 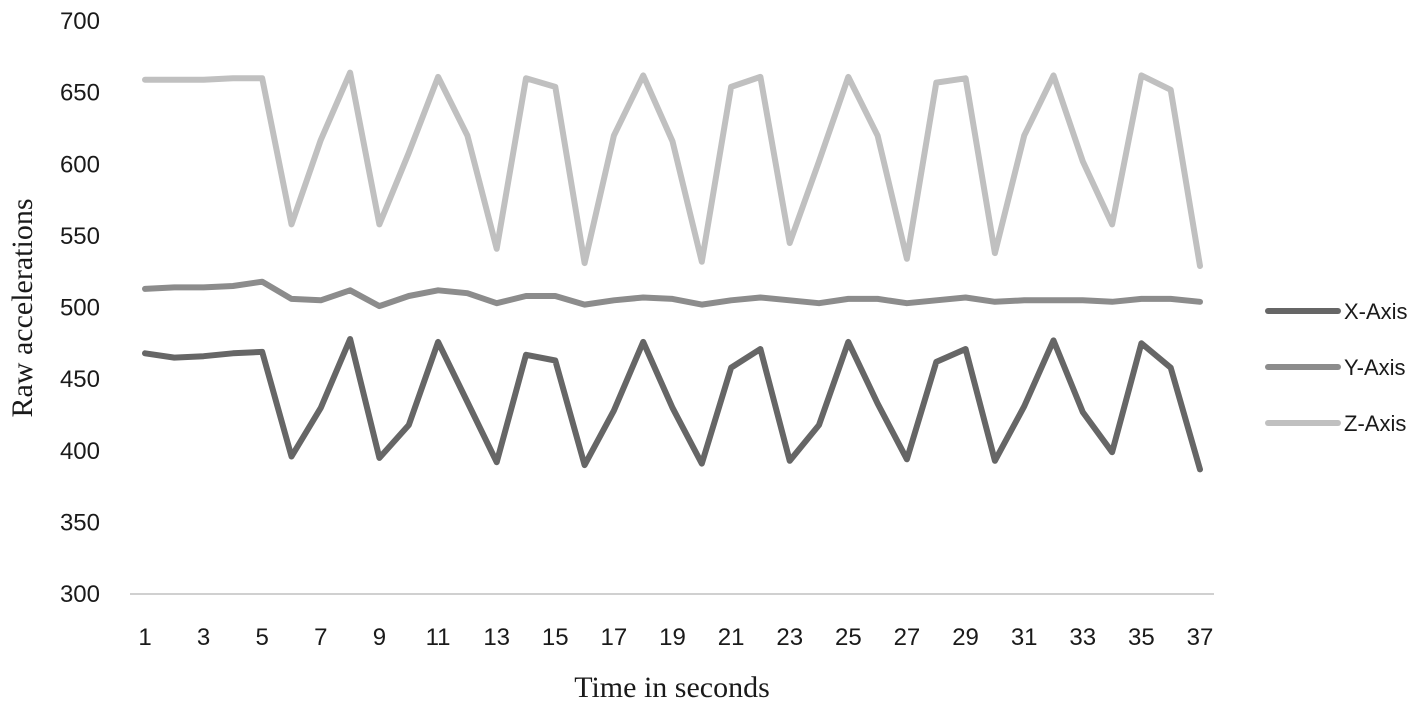 What do you see at coordinates (1335, 423) in the screenshot?
I see `legend-item: Z-Axis` at bounding box center [1335, 423].